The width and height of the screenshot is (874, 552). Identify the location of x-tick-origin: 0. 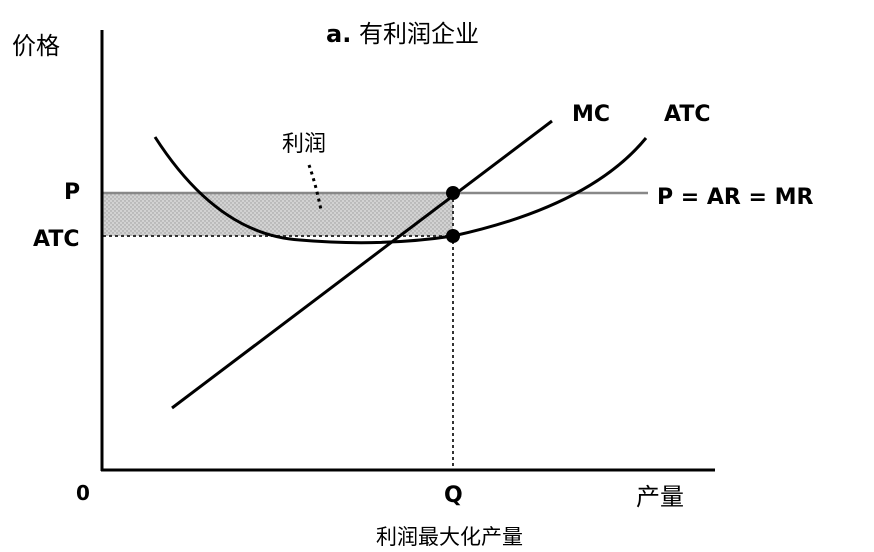
(83, 493).